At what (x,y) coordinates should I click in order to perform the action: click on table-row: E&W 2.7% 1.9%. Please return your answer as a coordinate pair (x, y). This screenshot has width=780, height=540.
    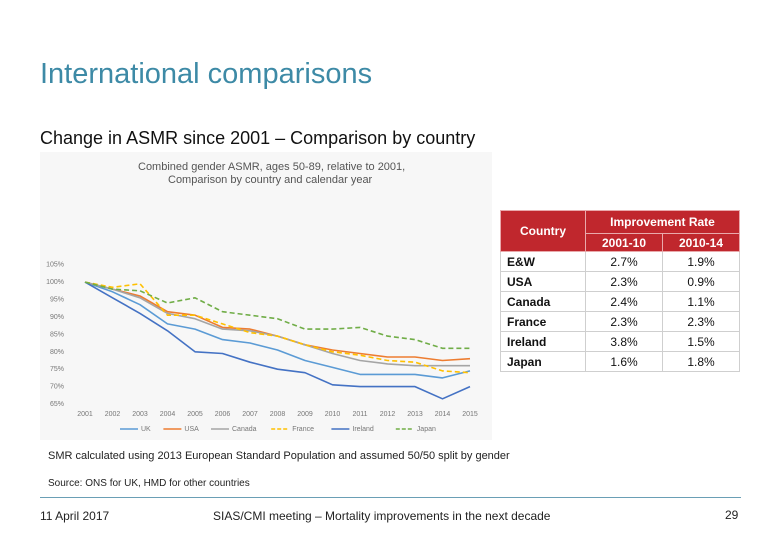
    Looking at the image, I should click on (620, 261).